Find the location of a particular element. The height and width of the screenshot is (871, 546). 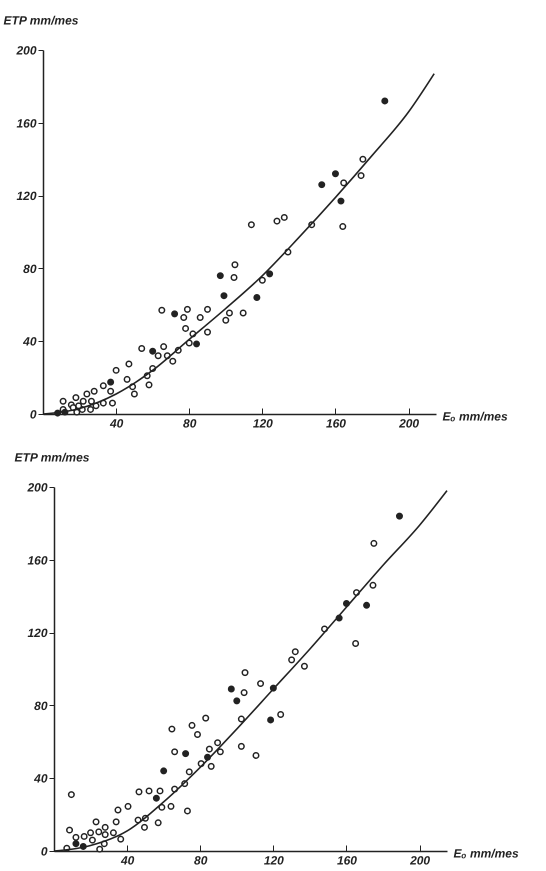

y-axis-title: ETP mm/mes is located at coordinates (52, 457).